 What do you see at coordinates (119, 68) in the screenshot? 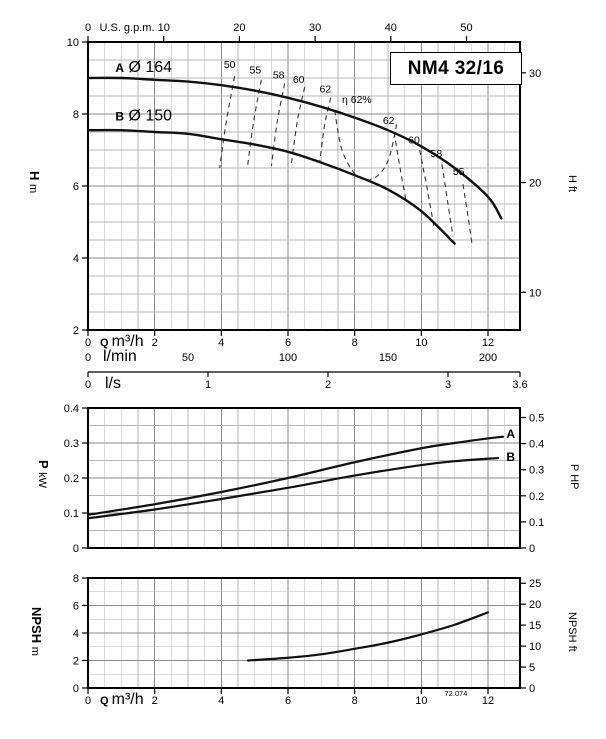
I see `tspan: A` at bounding box center [119, 68].